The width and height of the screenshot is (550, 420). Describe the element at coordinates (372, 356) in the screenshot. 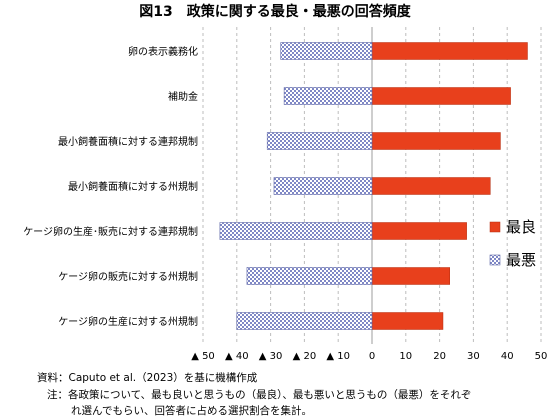

I see `x-tick-label: 0` at that location.